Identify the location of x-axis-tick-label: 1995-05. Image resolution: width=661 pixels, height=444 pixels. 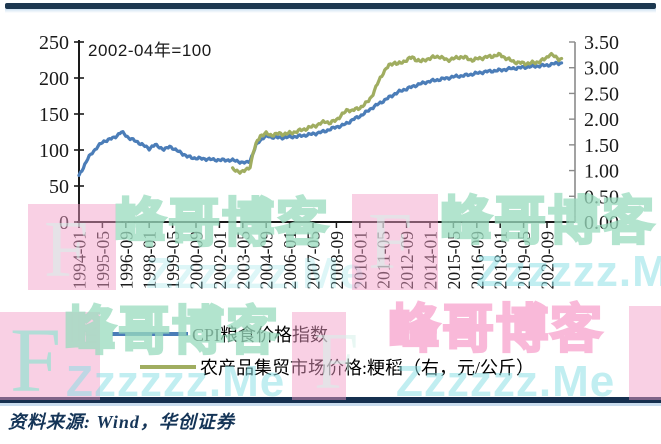
(103, 260).